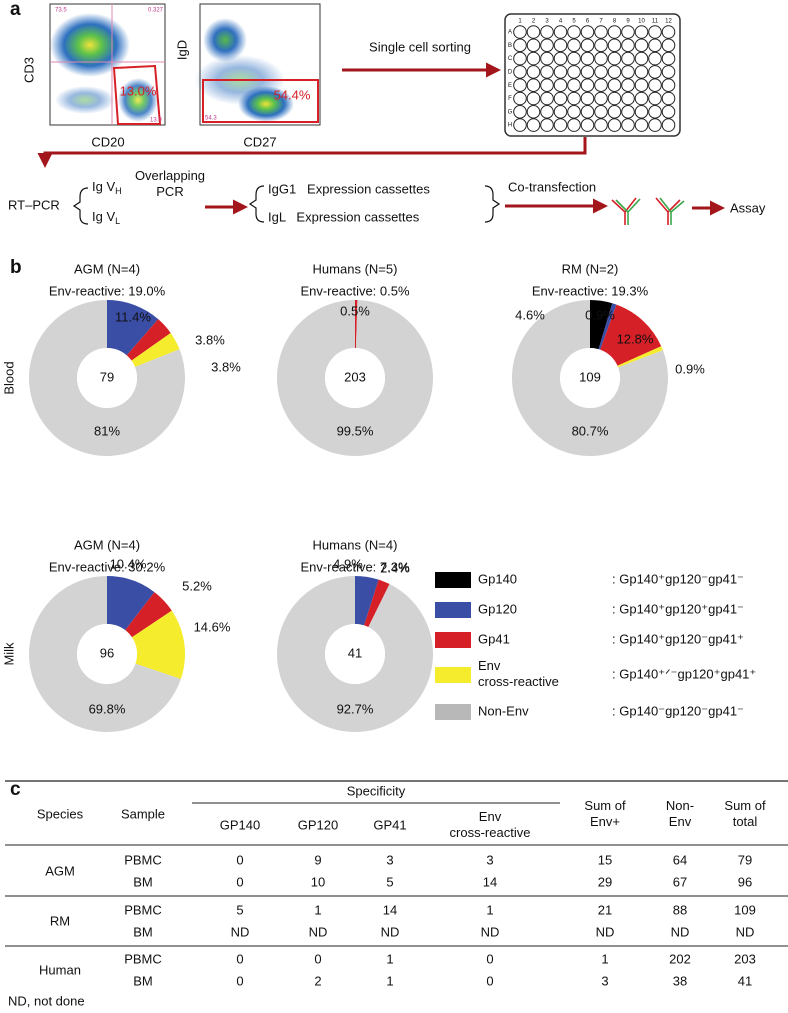 Image resolution: width=788 pixels, height=1013 pixels. Describe the element at coordinates (420, 46) in the screenshot. I see `step-label: Single cell sorting` at that location.